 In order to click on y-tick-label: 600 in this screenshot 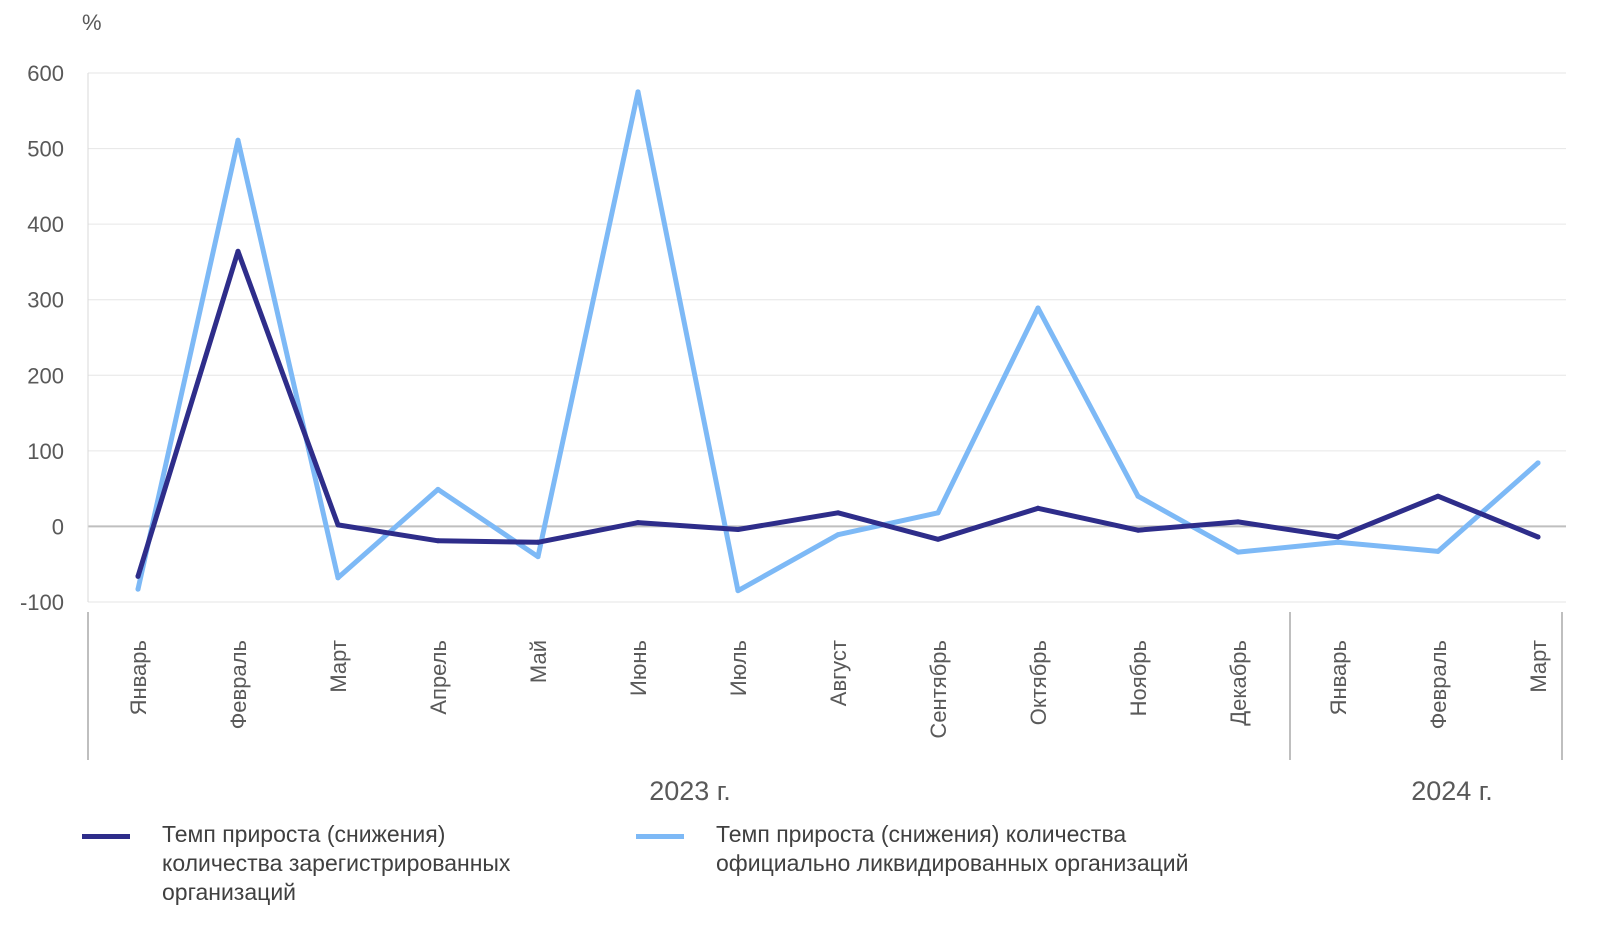, I will do `click(45, 73)`.